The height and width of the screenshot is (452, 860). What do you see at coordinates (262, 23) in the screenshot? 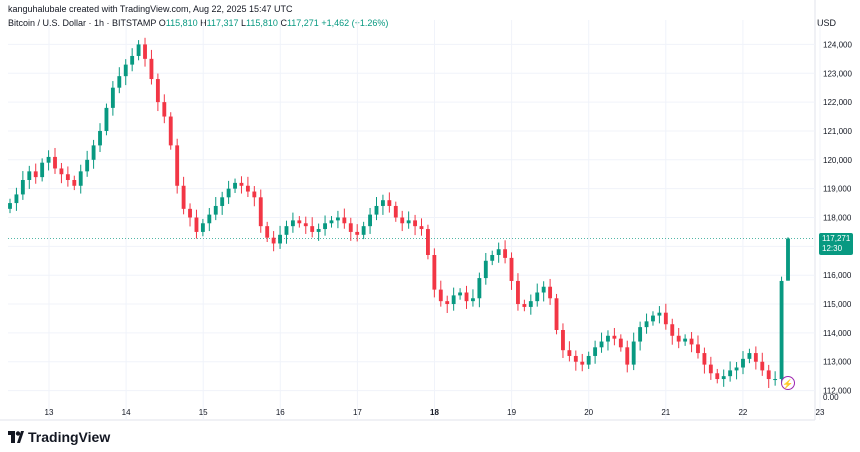
I see `low-value: 115,810` at bounding box center [262, 23].